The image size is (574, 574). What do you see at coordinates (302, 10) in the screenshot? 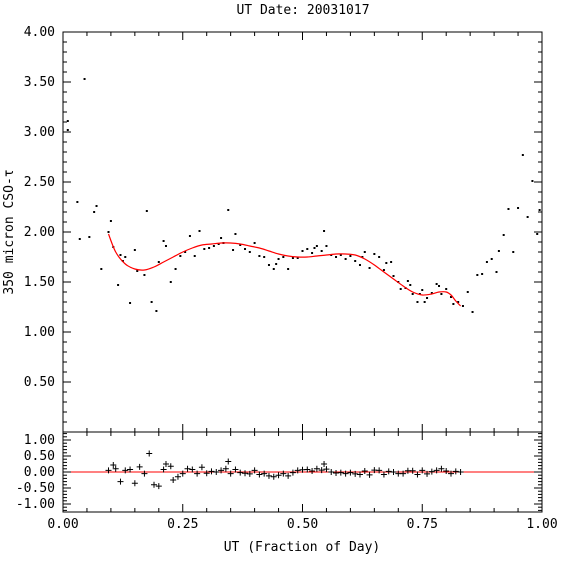
I see `chart-title: UT Date: 20031017` at bounding box center [302, 10].